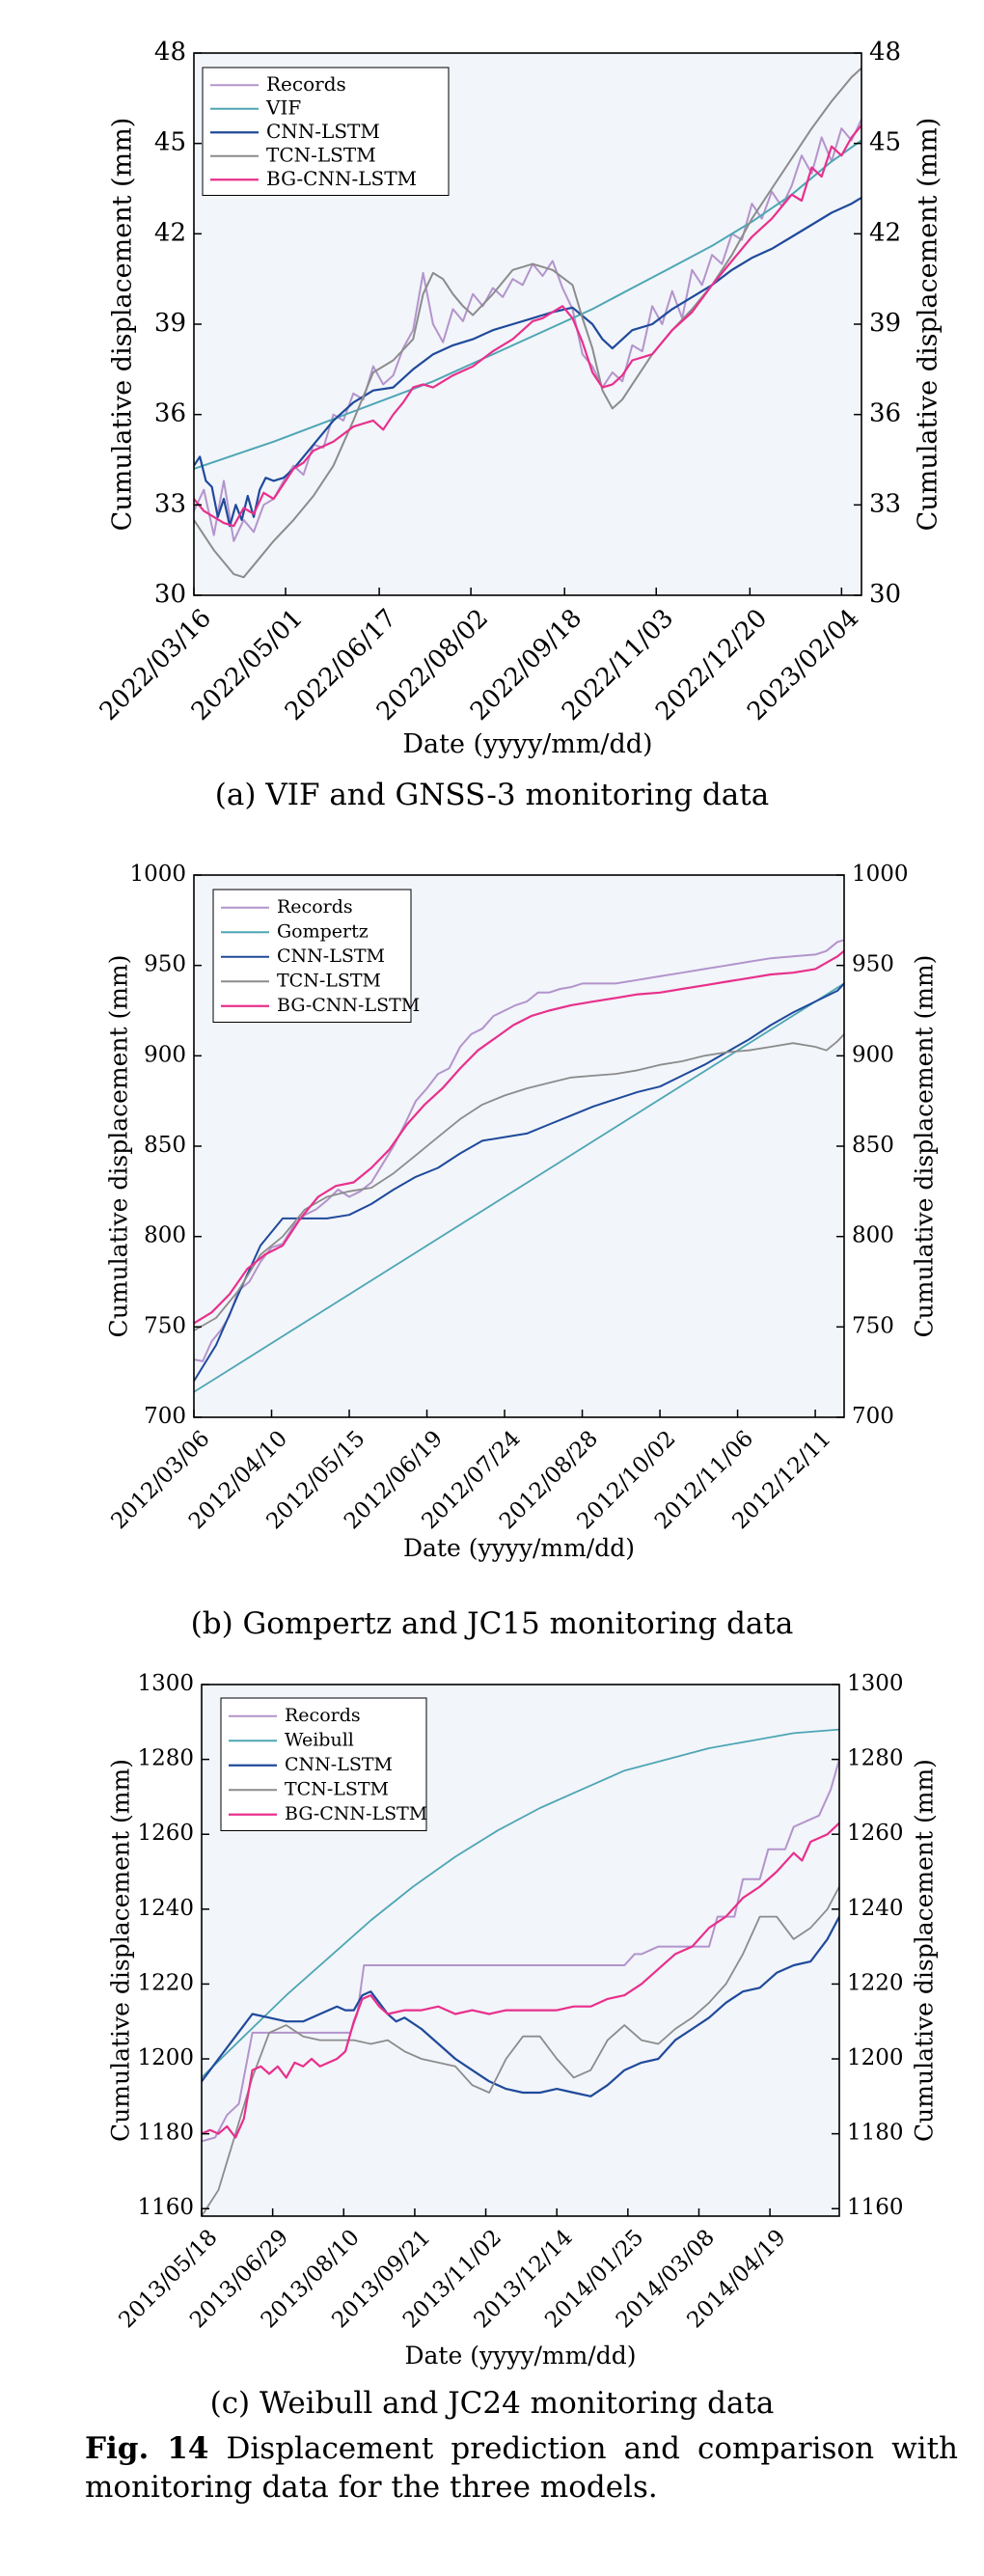 This screenshot has width=984, height=2576. Describe the element at coordinates (321, 155) in the screenshot. I see `chart-a-legend-label: TCN-LSTM` at that location.